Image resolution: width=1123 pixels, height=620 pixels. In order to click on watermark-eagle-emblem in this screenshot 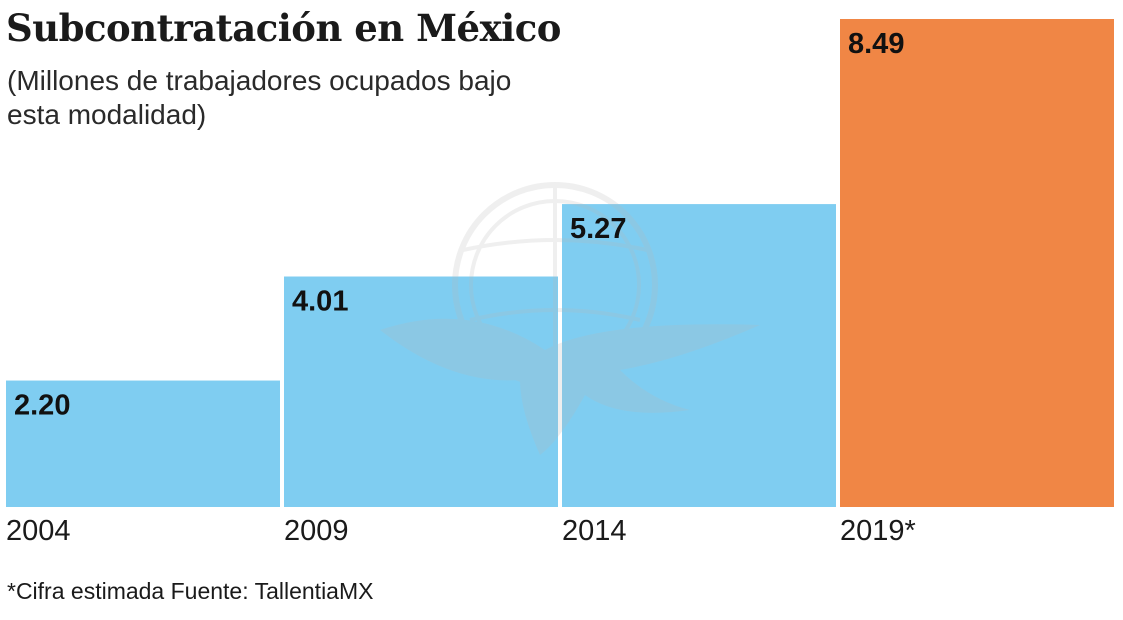, I will do `click(570, 318)`.